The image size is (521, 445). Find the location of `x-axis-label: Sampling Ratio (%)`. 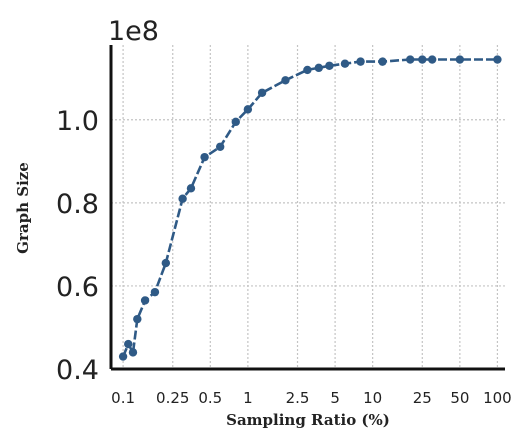

x-axis-label: Sampling Ratio (%) is located at coordinates (308, 420).